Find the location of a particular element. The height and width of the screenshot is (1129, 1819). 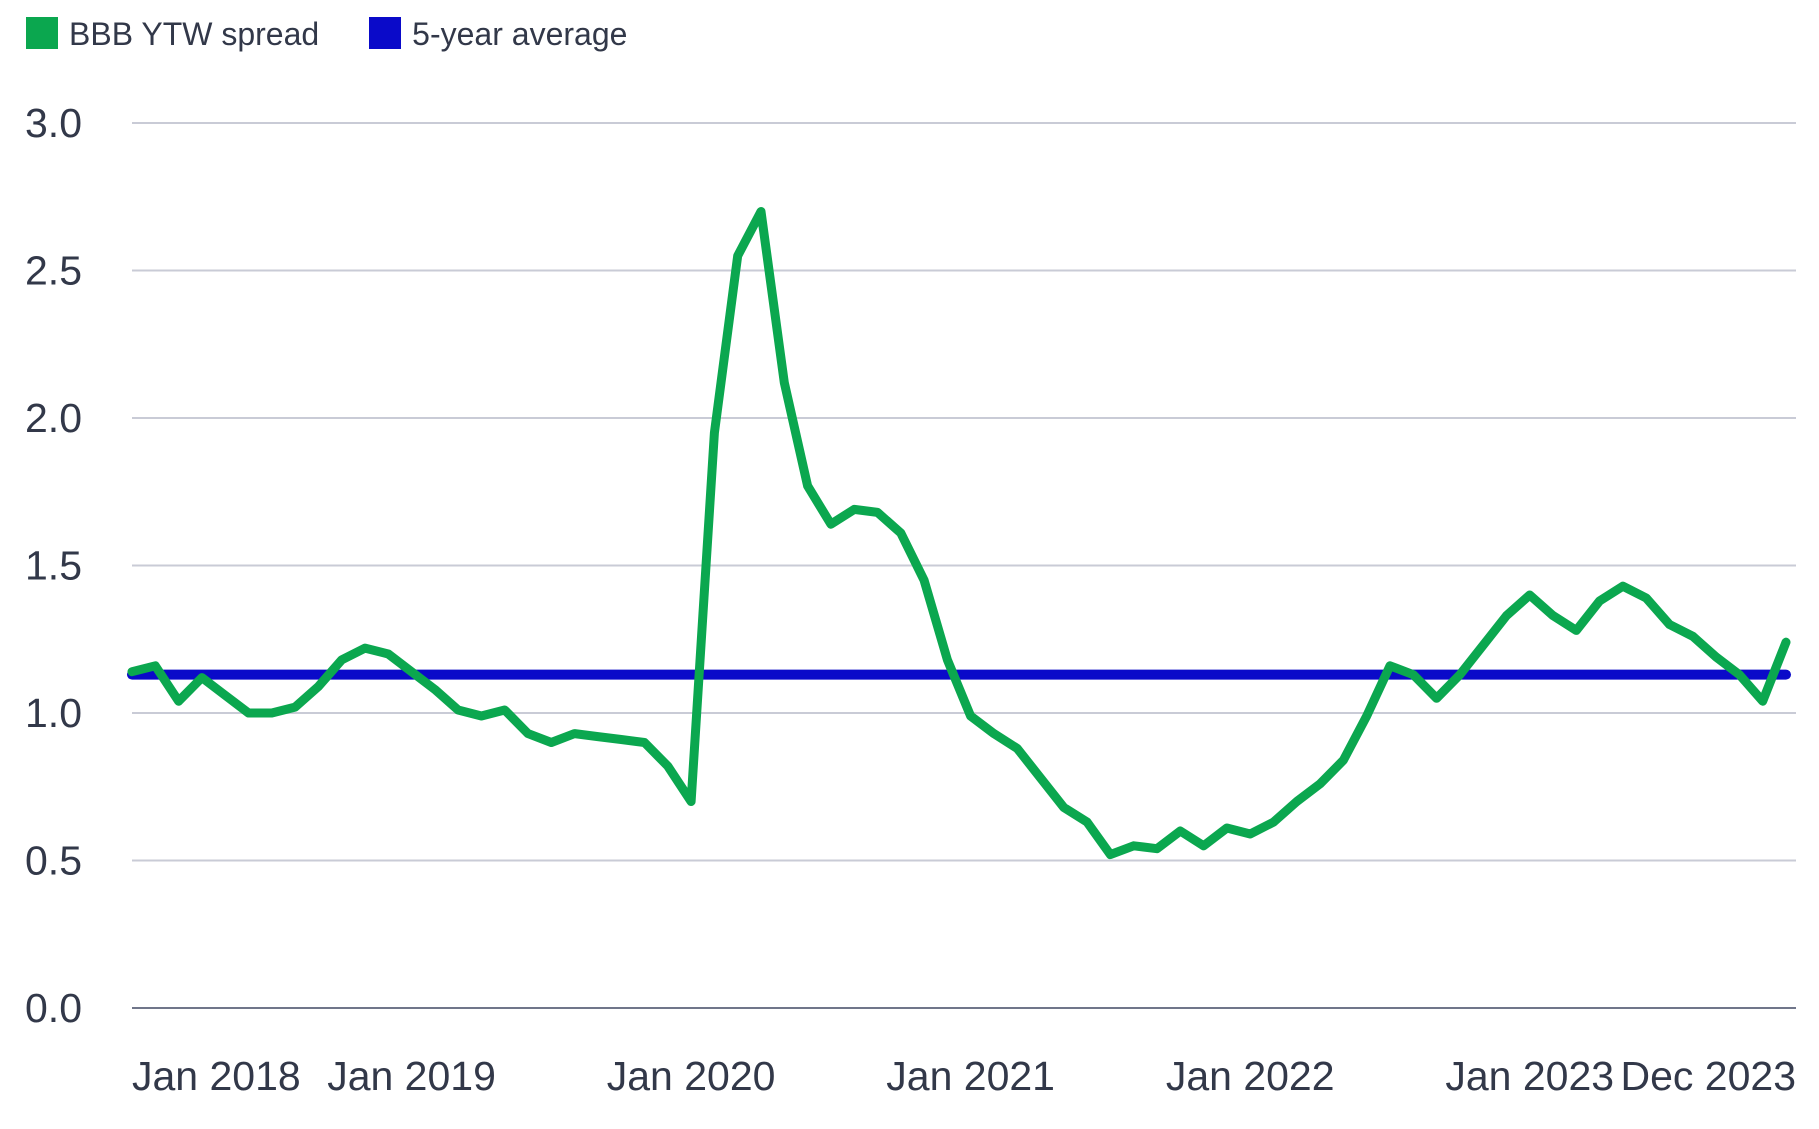

x-tick-label-jan-2023: Jan 2023 is located at coordinates (1529, 1076).